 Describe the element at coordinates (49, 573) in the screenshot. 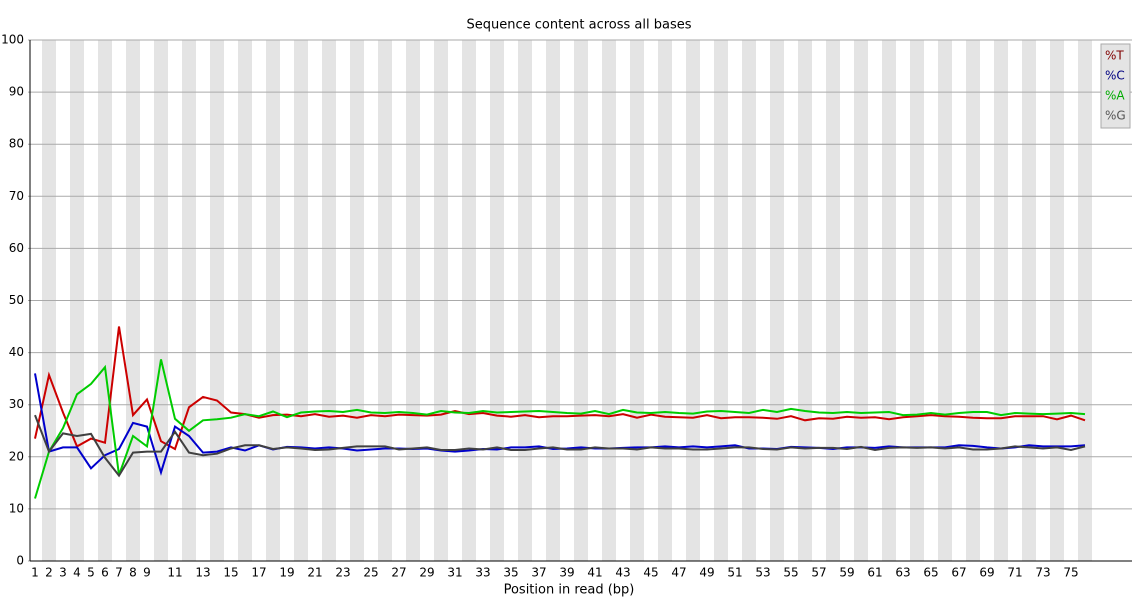

I see `x-tick-label: 2` at that location.